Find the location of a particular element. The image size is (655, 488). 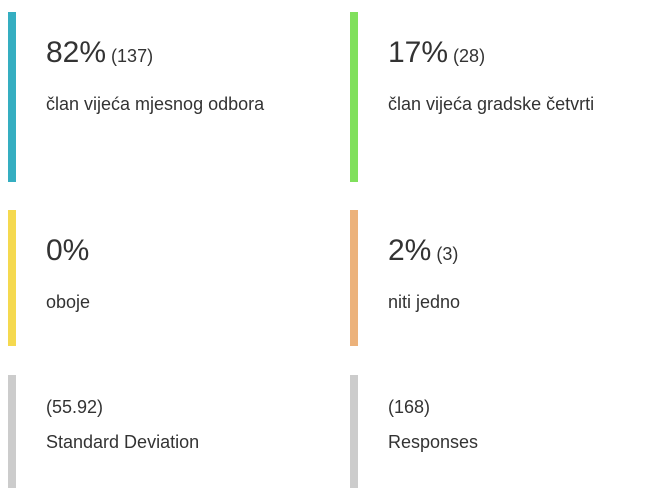

result-card: 2% (3) niti jedno is located at coordinates (500, 278).